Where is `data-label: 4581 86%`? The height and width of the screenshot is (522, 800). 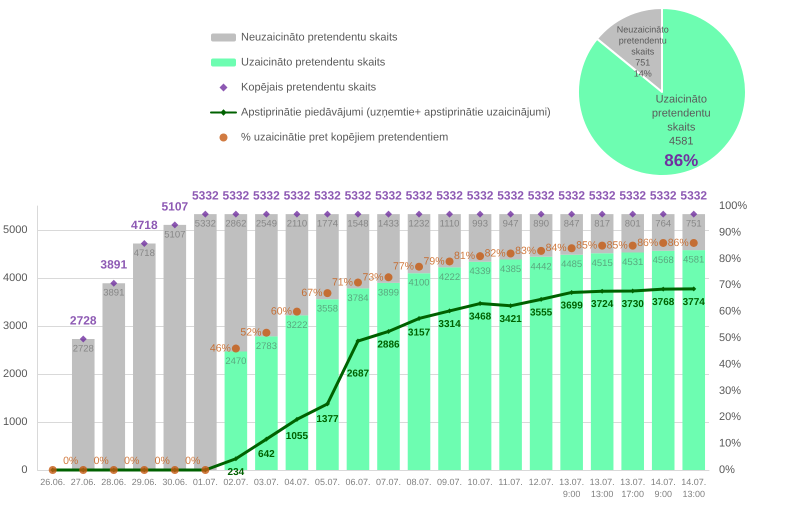
data-label: 4581 86% is located at coordinates (681, 153).